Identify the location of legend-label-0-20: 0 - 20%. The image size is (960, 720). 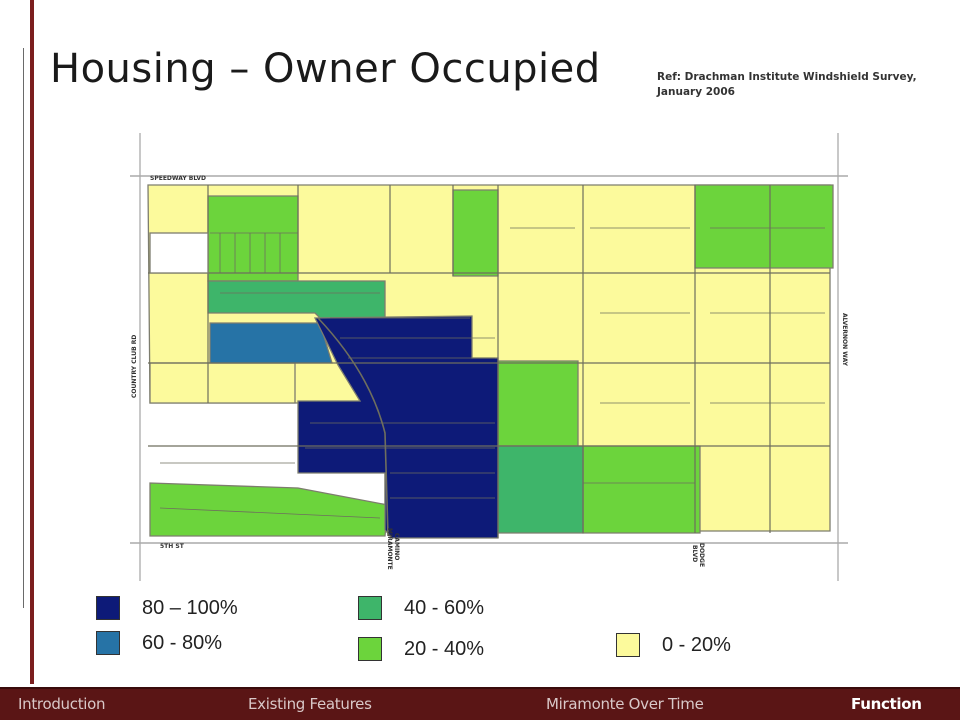
(696, 644).